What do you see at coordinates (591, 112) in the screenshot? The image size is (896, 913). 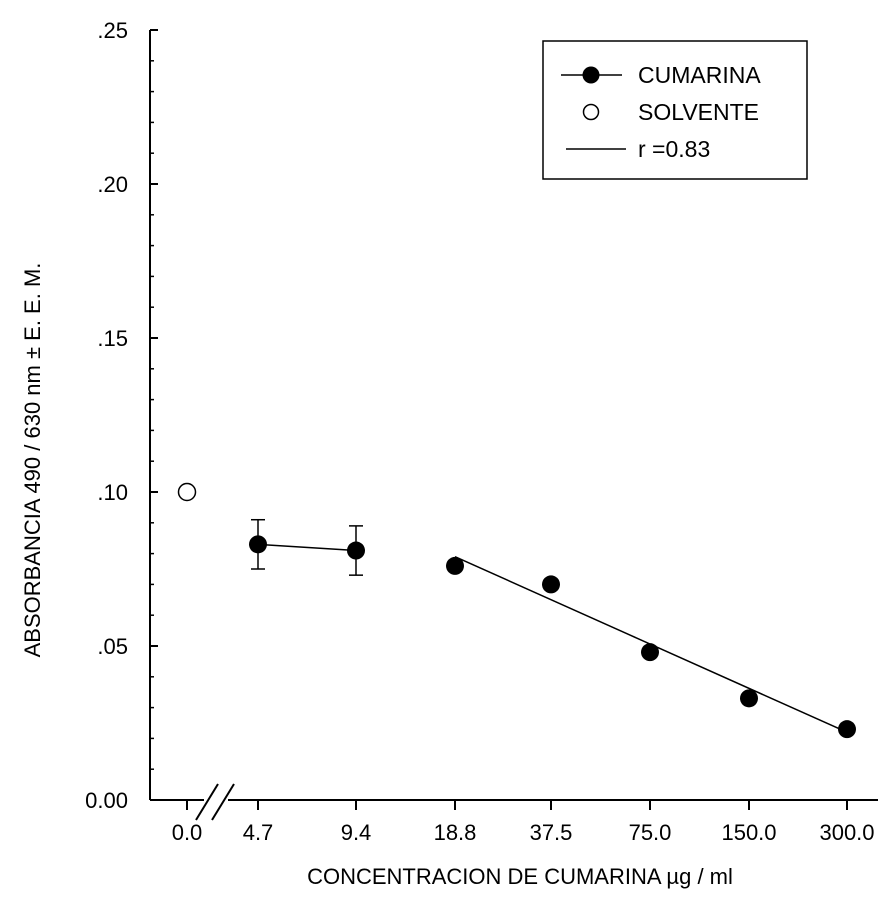 I see `legend-solvente-marker` at bounding box center [591, 112].